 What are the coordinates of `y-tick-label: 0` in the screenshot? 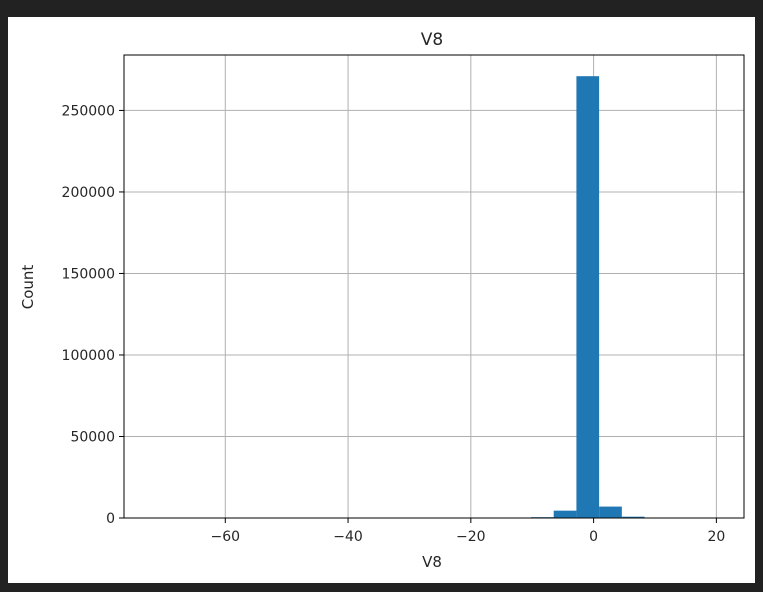 It's located at (110, 519).